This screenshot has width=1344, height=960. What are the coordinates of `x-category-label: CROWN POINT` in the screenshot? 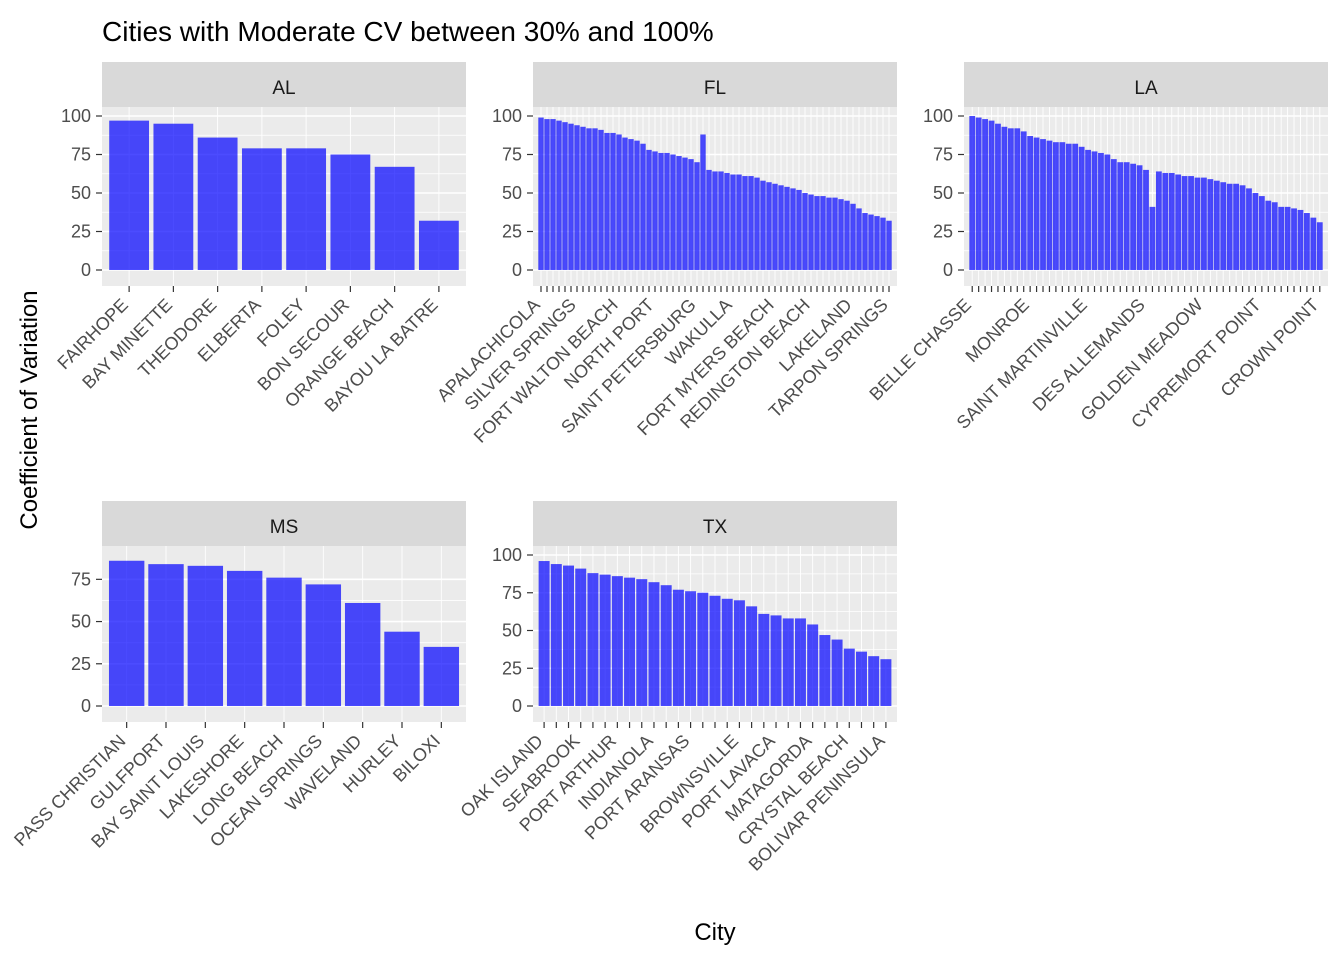 It's located at (1270, 348).